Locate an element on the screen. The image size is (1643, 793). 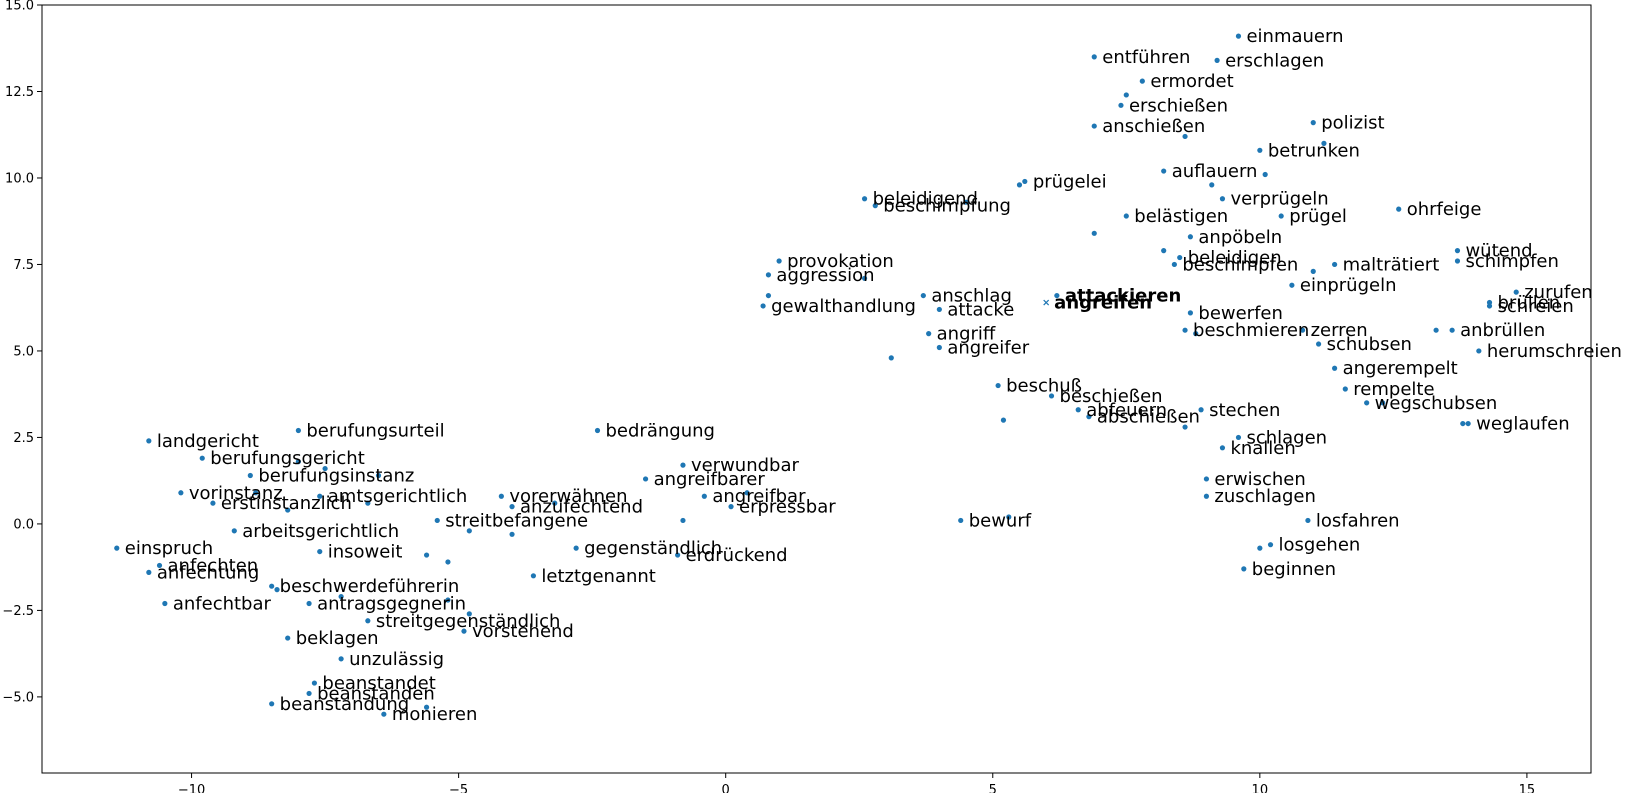
data-label: einprügeln is located at coordinates (1348, 285).